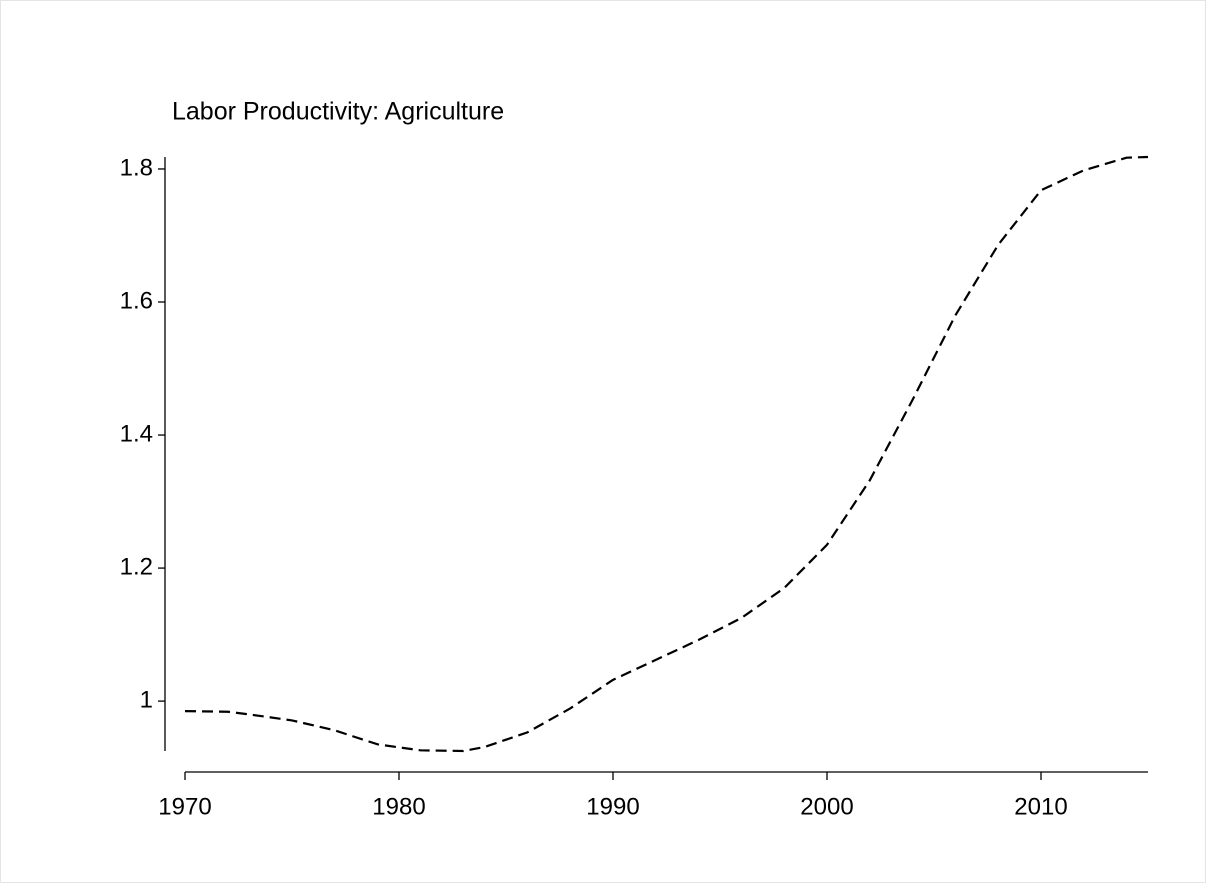 The height and width of the screenshot is (883, 1206). Describe the element at coordinates (398, 806) in the screenshot. I see `x-tick-label: 1980` at that location.